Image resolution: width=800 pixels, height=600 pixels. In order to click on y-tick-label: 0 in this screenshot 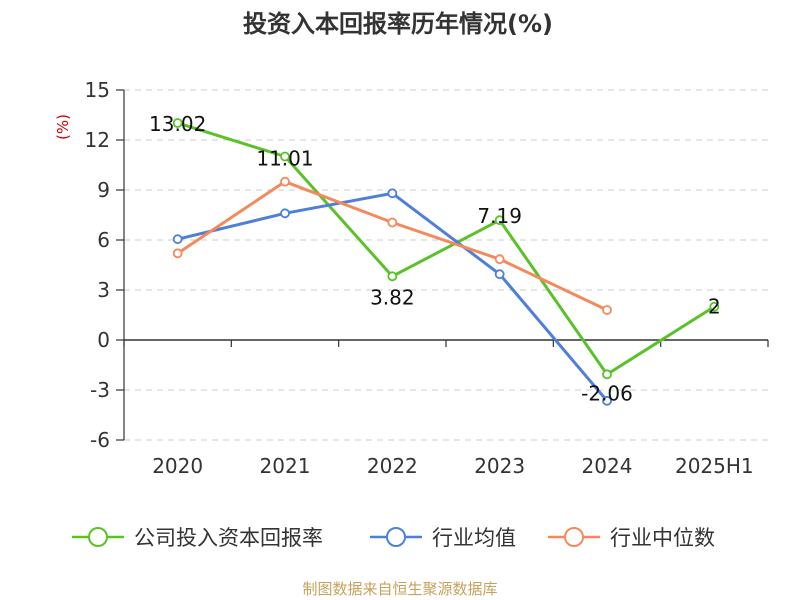, I will do `click(103, 340)`.